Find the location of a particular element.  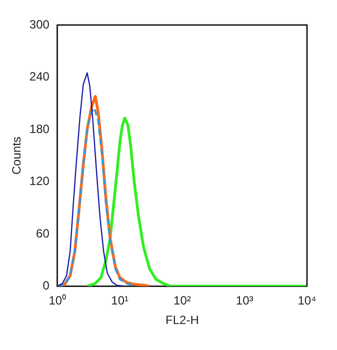

y-tick-label: 60 is located at coordinates (43, 233).